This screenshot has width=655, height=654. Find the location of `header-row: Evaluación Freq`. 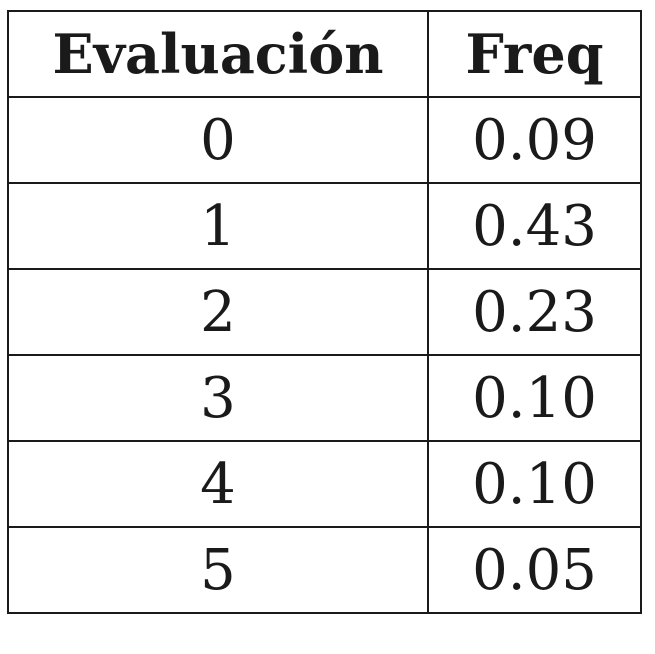

header-row: Evaluación Freq is located at coordinates (324, 54).